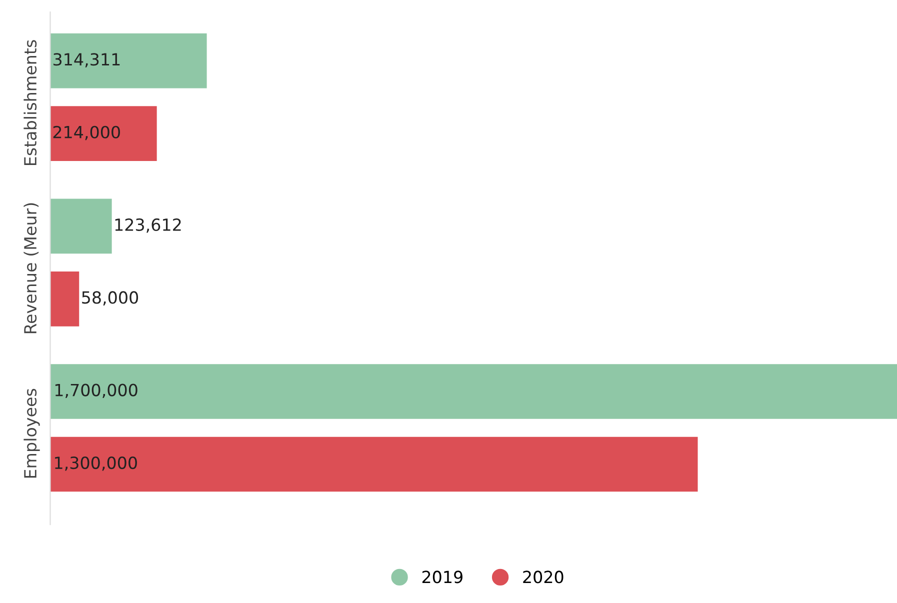 The width and height of the screenshot is (897, 603). Describe the element at coordinates (543, 577) in the screenshot. I see `legend-label: 2020` at that location.